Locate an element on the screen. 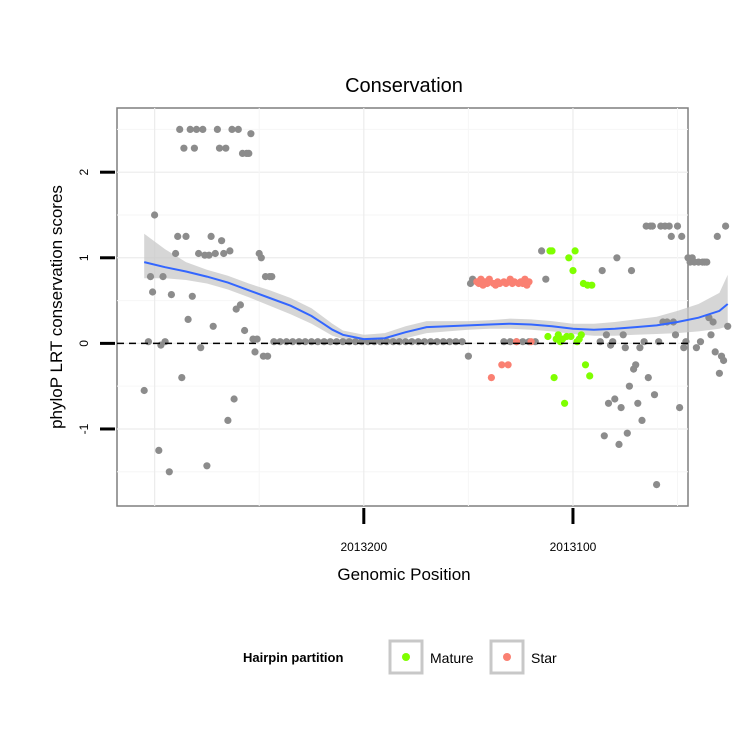  points-mature-group is located at coordinates (570, 327).